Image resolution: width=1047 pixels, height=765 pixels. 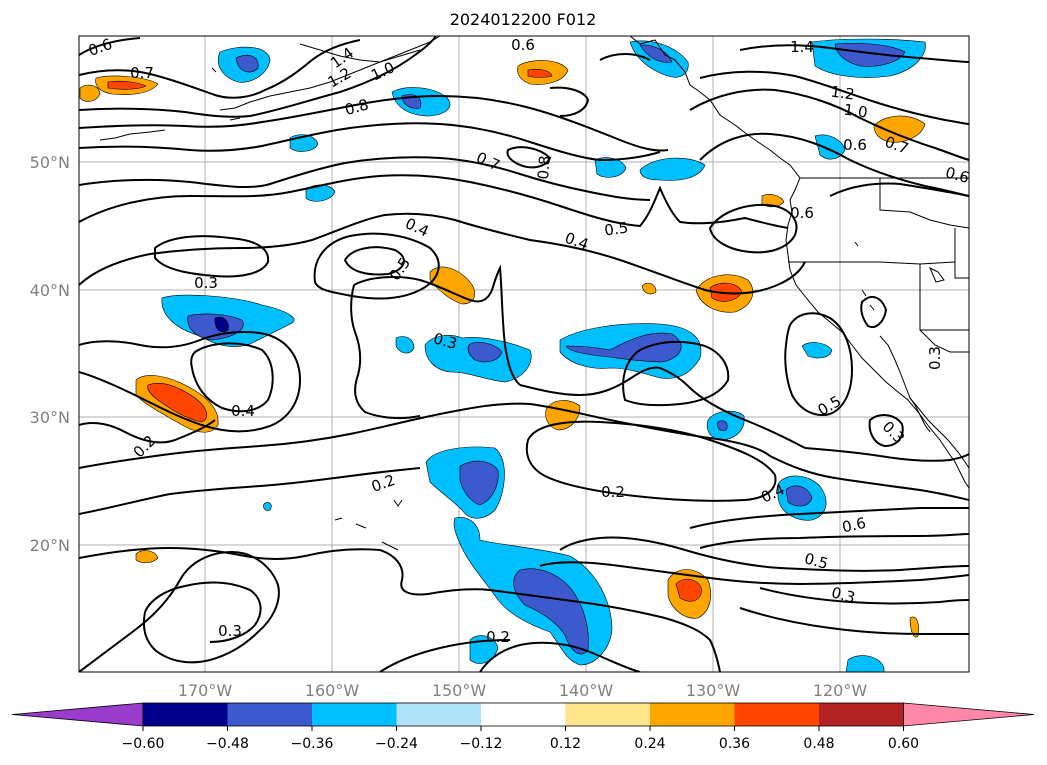 What do you see at coordinates (565, 744) in the screenshot?
I see `colorbar-tick-label: 0.12` at bounding box center [565, 744].